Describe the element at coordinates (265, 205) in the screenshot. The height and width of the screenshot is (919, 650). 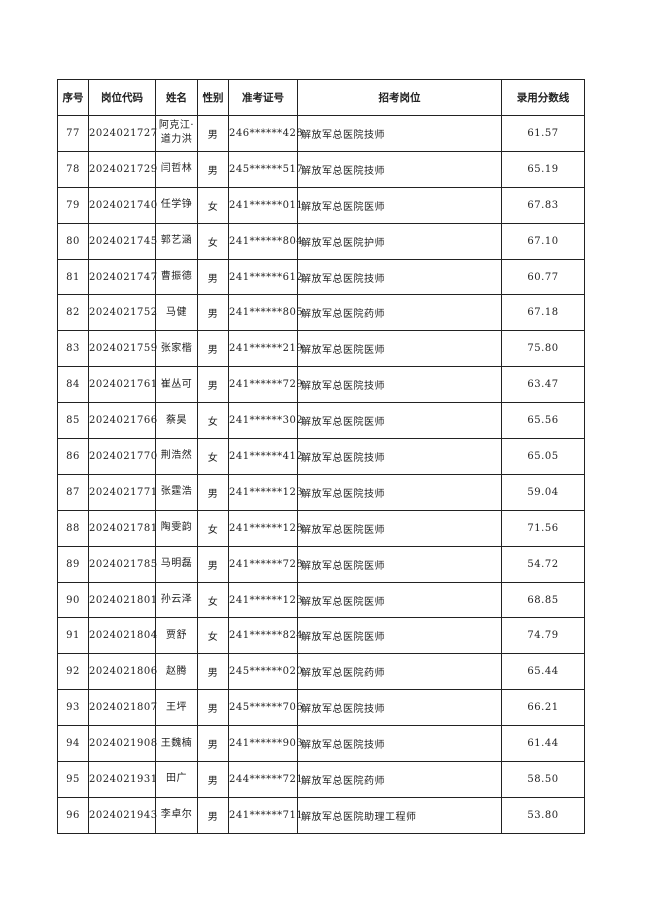
I see `exam-id-cell: 241******011` at that location.